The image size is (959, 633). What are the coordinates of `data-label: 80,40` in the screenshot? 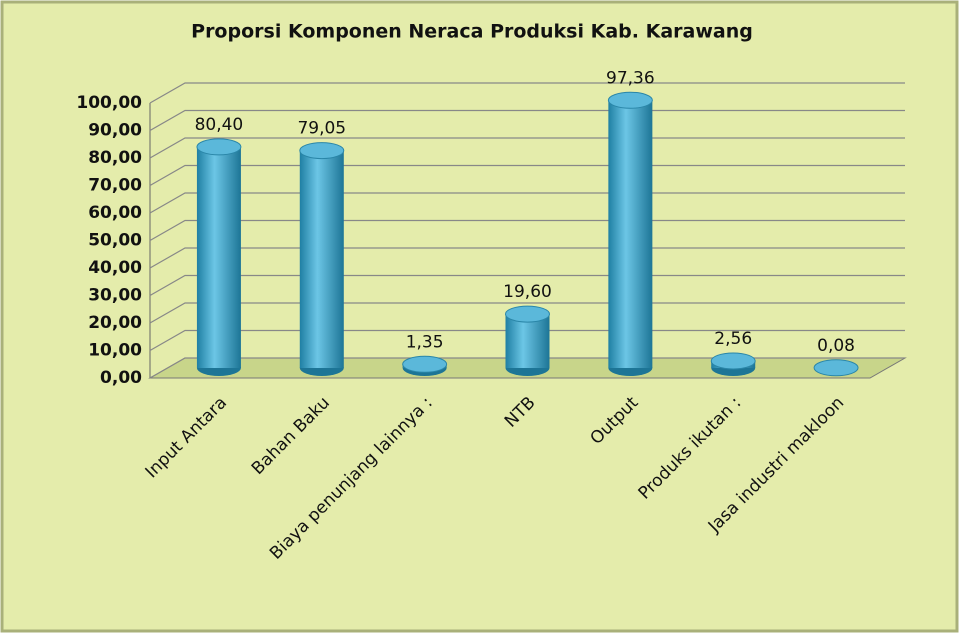 It's located at (219, 125).